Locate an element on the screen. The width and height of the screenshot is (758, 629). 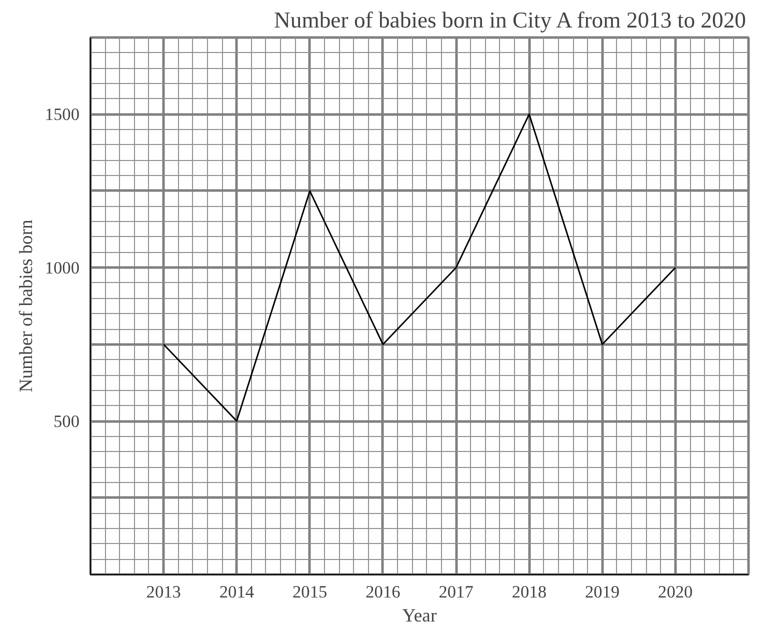
x-tick-label: 2013 is located at coordinates (163, 592).